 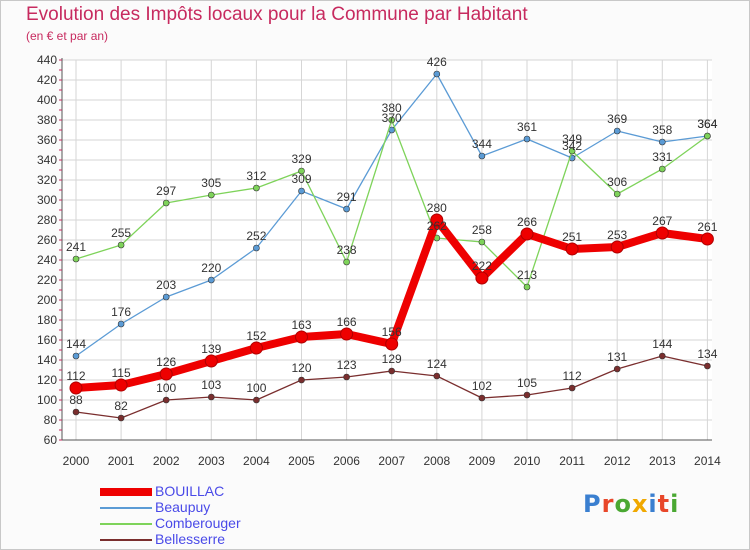 I want to click on x-tick-label: 2010, so click(x=527, y=461).